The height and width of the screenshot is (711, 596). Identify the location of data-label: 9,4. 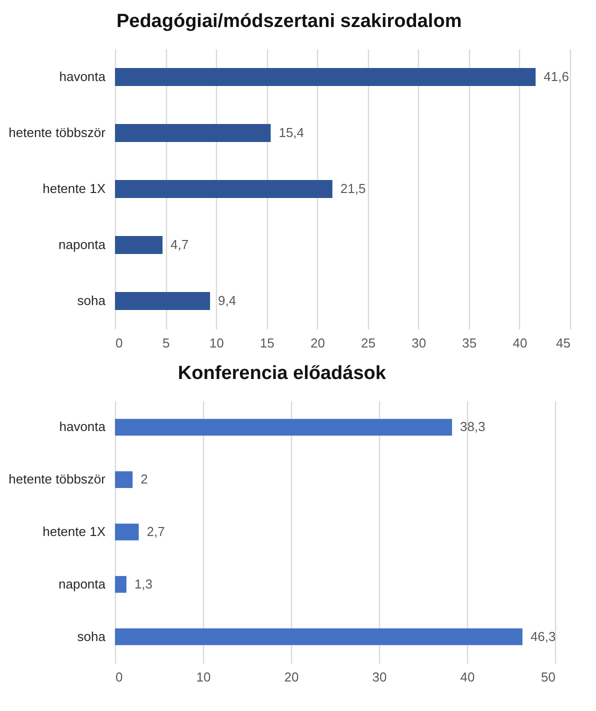
(227, 300).